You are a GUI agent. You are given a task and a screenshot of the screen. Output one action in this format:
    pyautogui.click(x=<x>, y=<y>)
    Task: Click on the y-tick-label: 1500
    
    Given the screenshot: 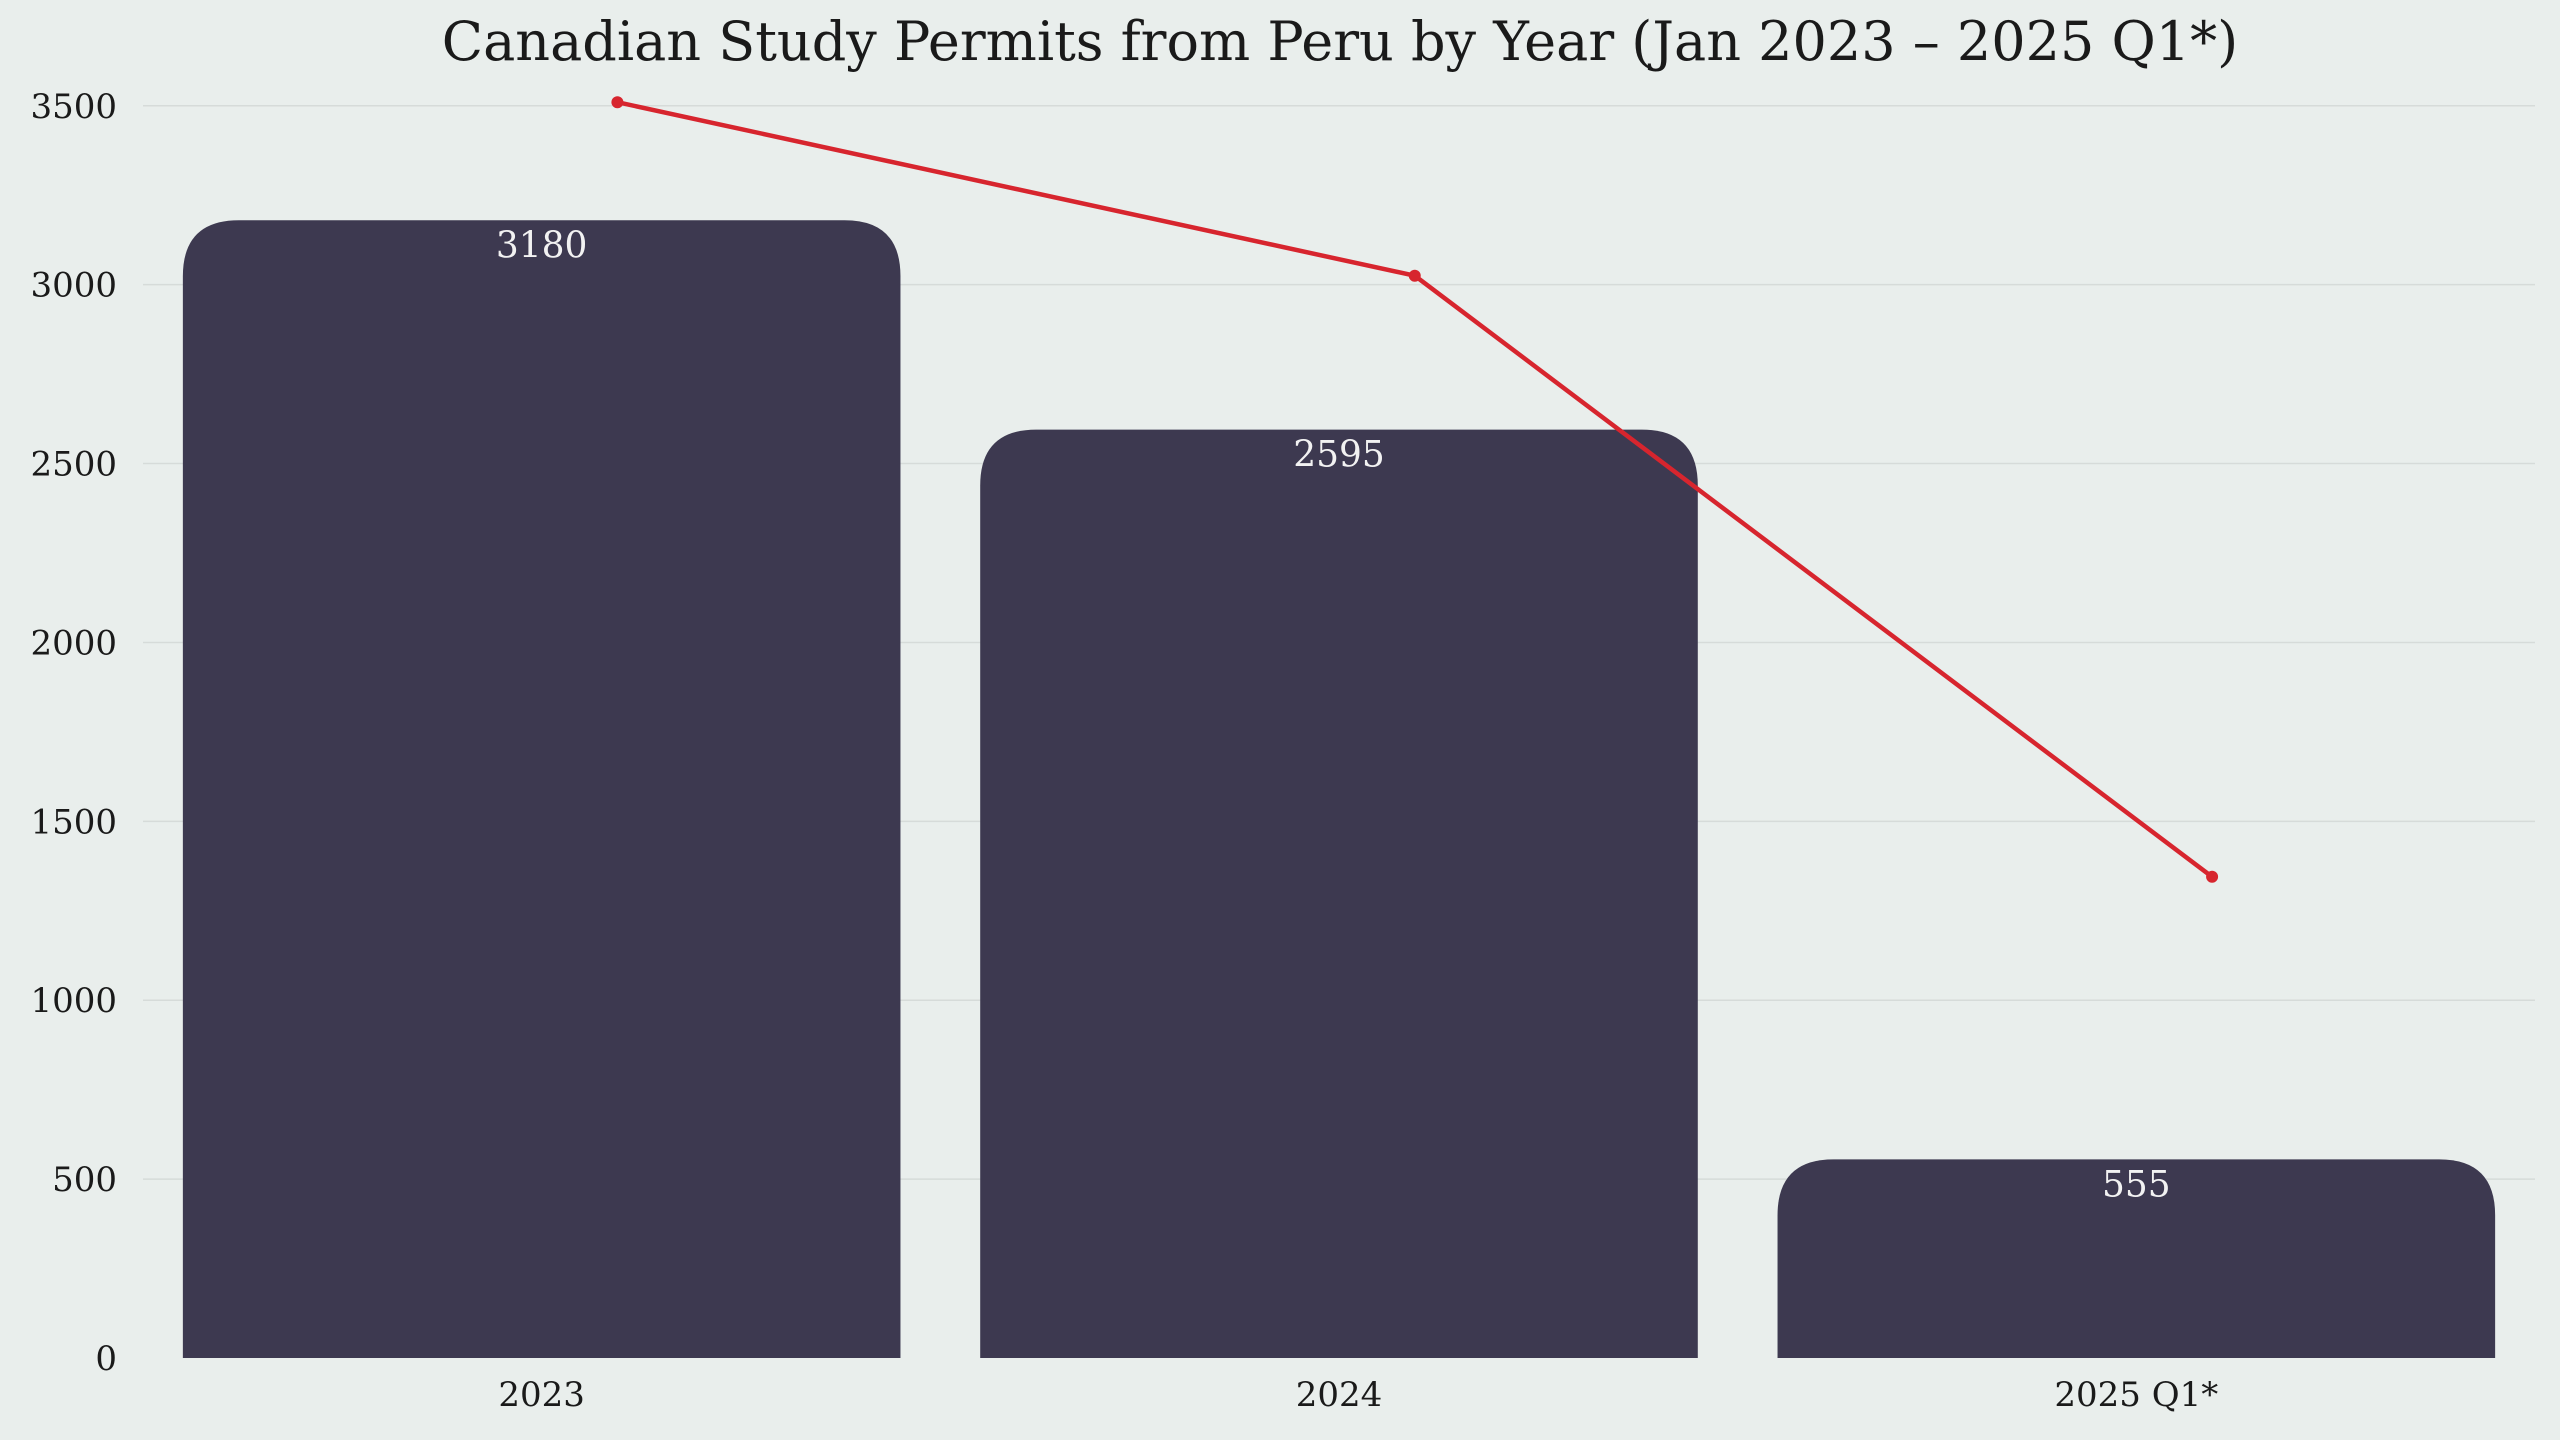 What is the action you would take?
    pyautogui.click(x=73, y=822)
    